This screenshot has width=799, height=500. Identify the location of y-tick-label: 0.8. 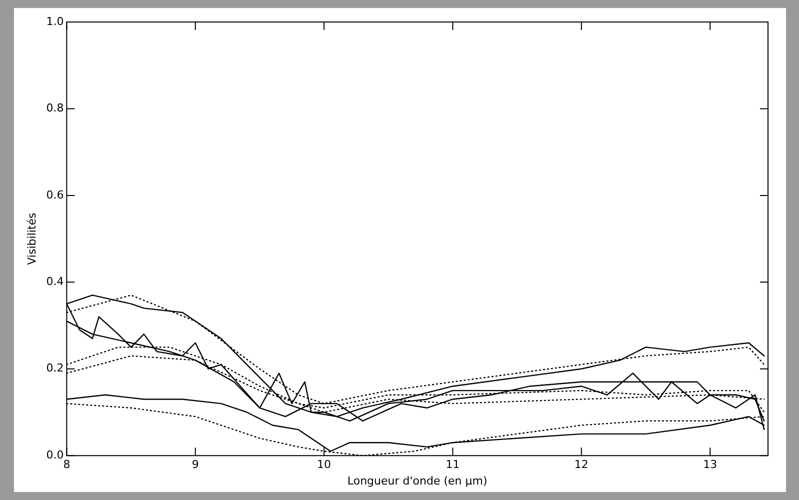
(55, 108).